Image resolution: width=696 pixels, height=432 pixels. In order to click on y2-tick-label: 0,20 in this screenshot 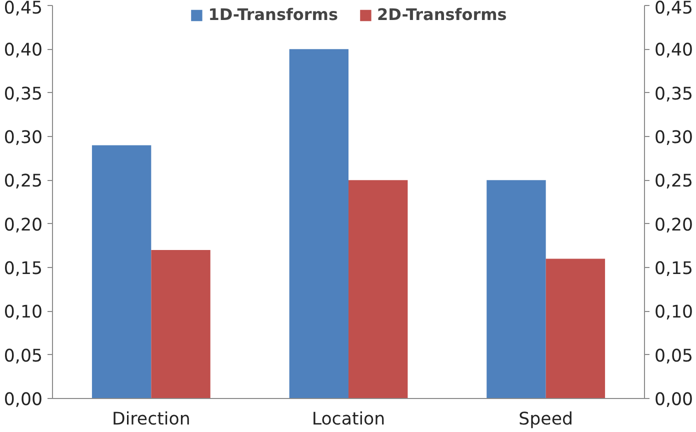, I will do `click(674, 225)`.